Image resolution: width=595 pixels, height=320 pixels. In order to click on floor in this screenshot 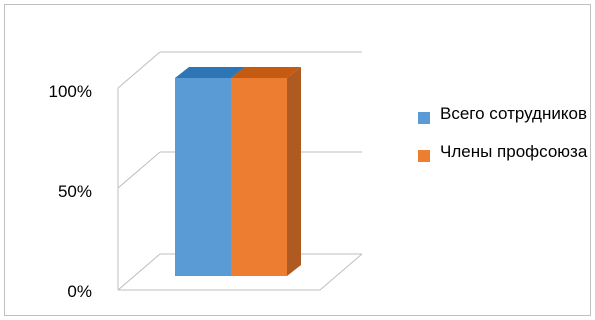, I will do `click(240, 272)`.